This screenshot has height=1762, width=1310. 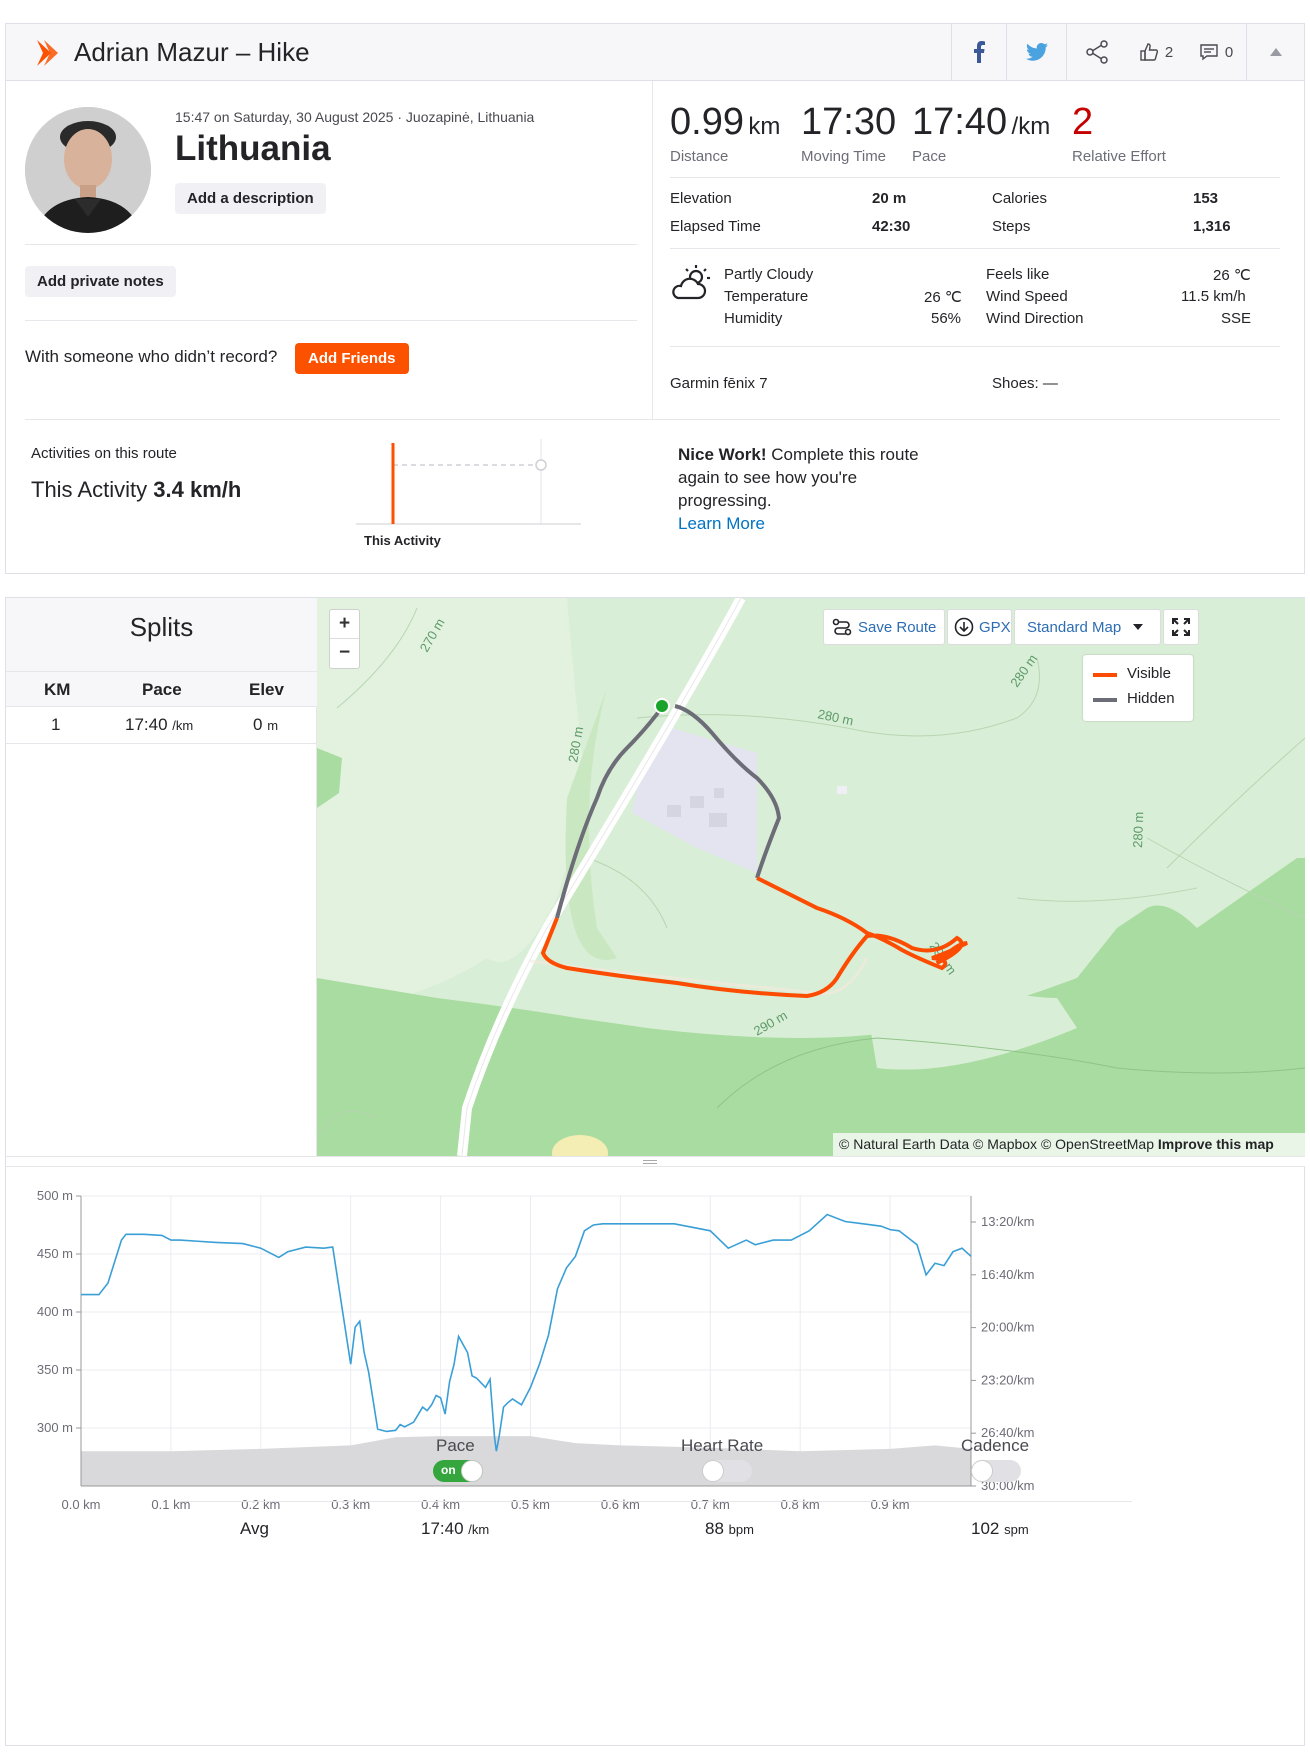 I want to click on elevation-label: Elevation, so click(x=701, y=198).